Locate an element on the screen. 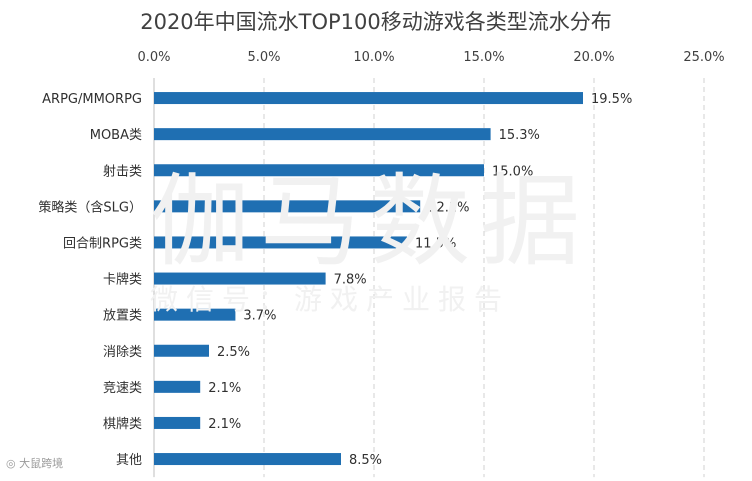 The width and height of the screenshot is (752, 481). data-label: 2.5% is located at coordinates (233, 352).